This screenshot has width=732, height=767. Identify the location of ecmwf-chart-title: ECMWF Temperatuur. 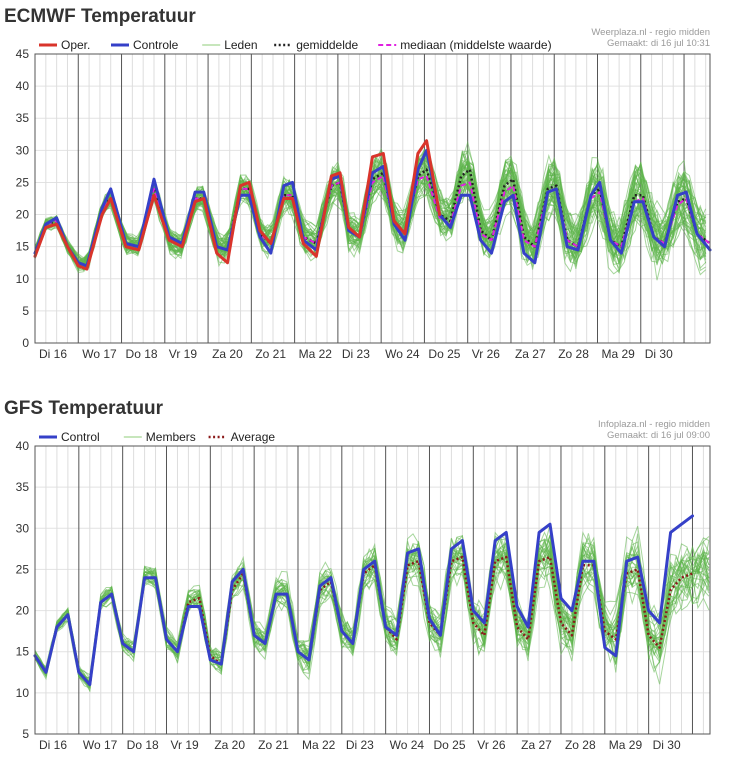
(100, 16).